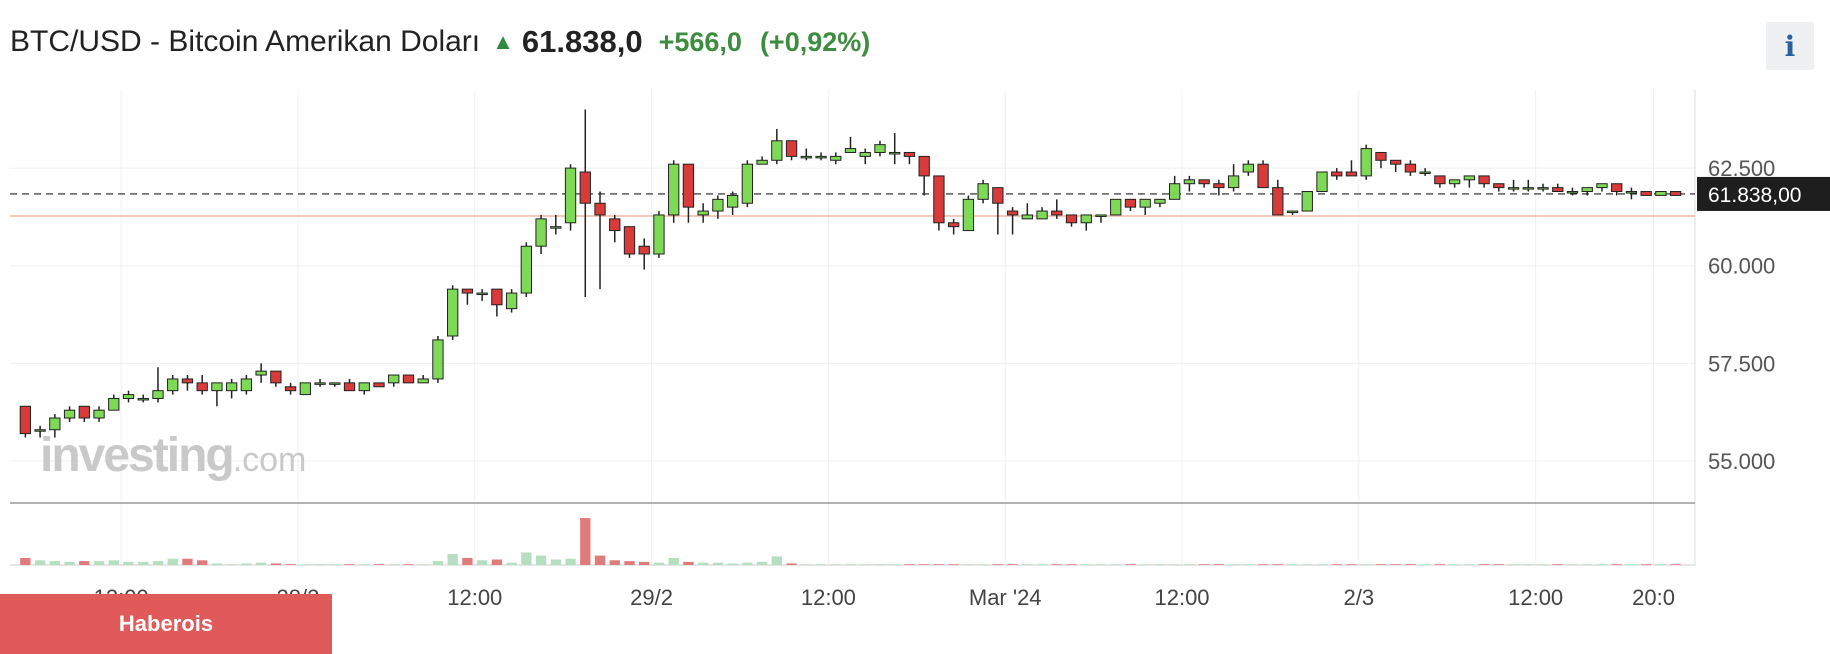  Describe the element at coordinates (1763, 193) in the screenshot. I see `last-price-badge` at that location.